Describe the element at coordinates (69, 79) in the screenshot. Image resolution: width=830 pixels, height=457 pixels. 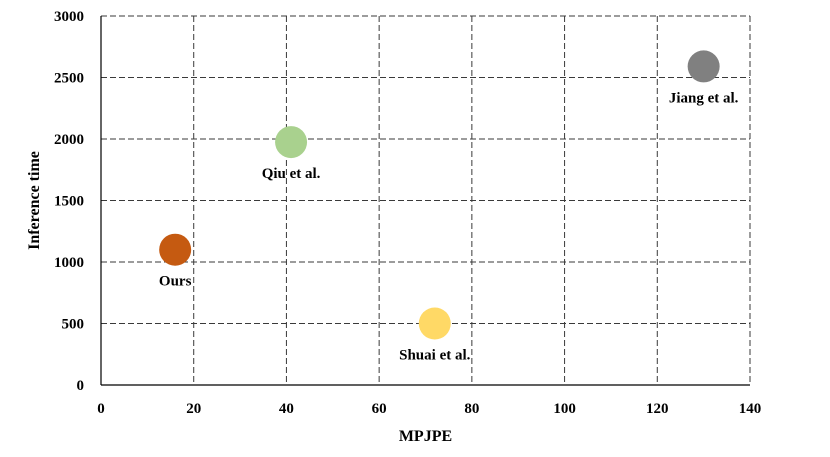
I see `y-tick-label-5: 2500` at that location.